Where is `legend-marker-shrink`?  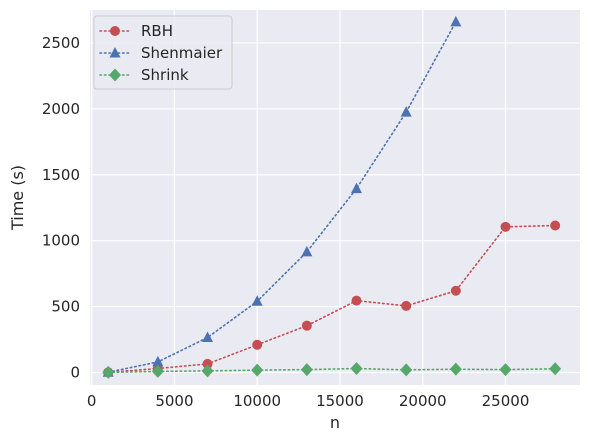 legend-marker-shrink is located at coordinates (115, 75).